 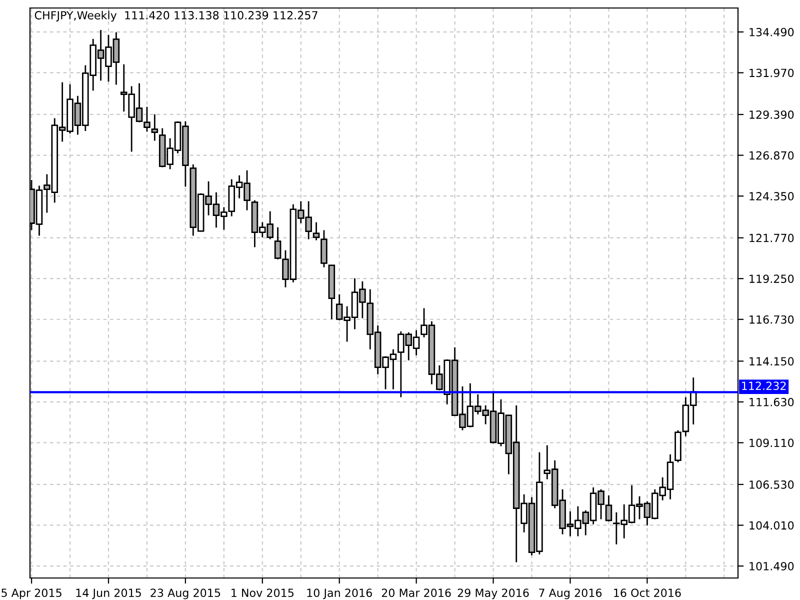 What do you see at coordinates (772, 196) in the screenshot?
I see `y-tick-label: 124.350` at bounding box center [772, 196].